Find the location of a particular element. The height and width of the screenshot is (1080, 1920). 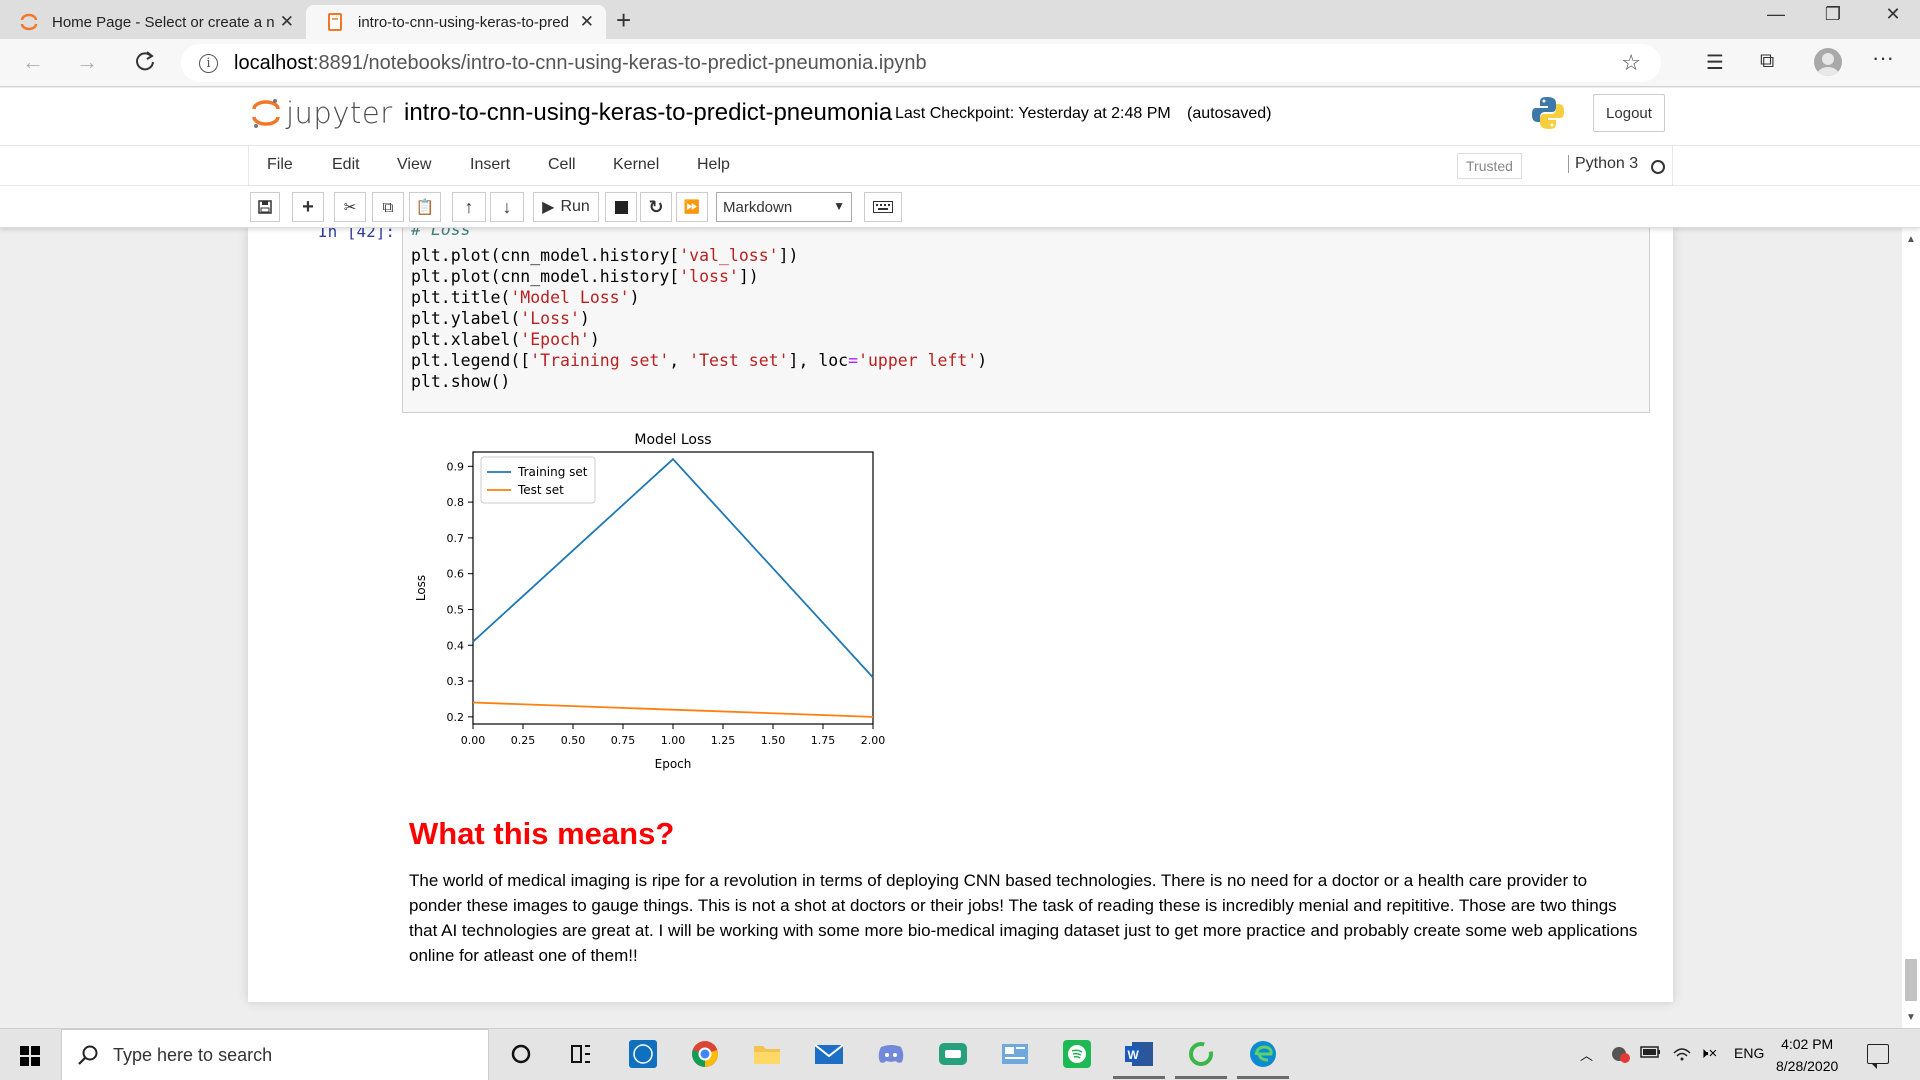

search-input is located at coordinates (273, 1055).